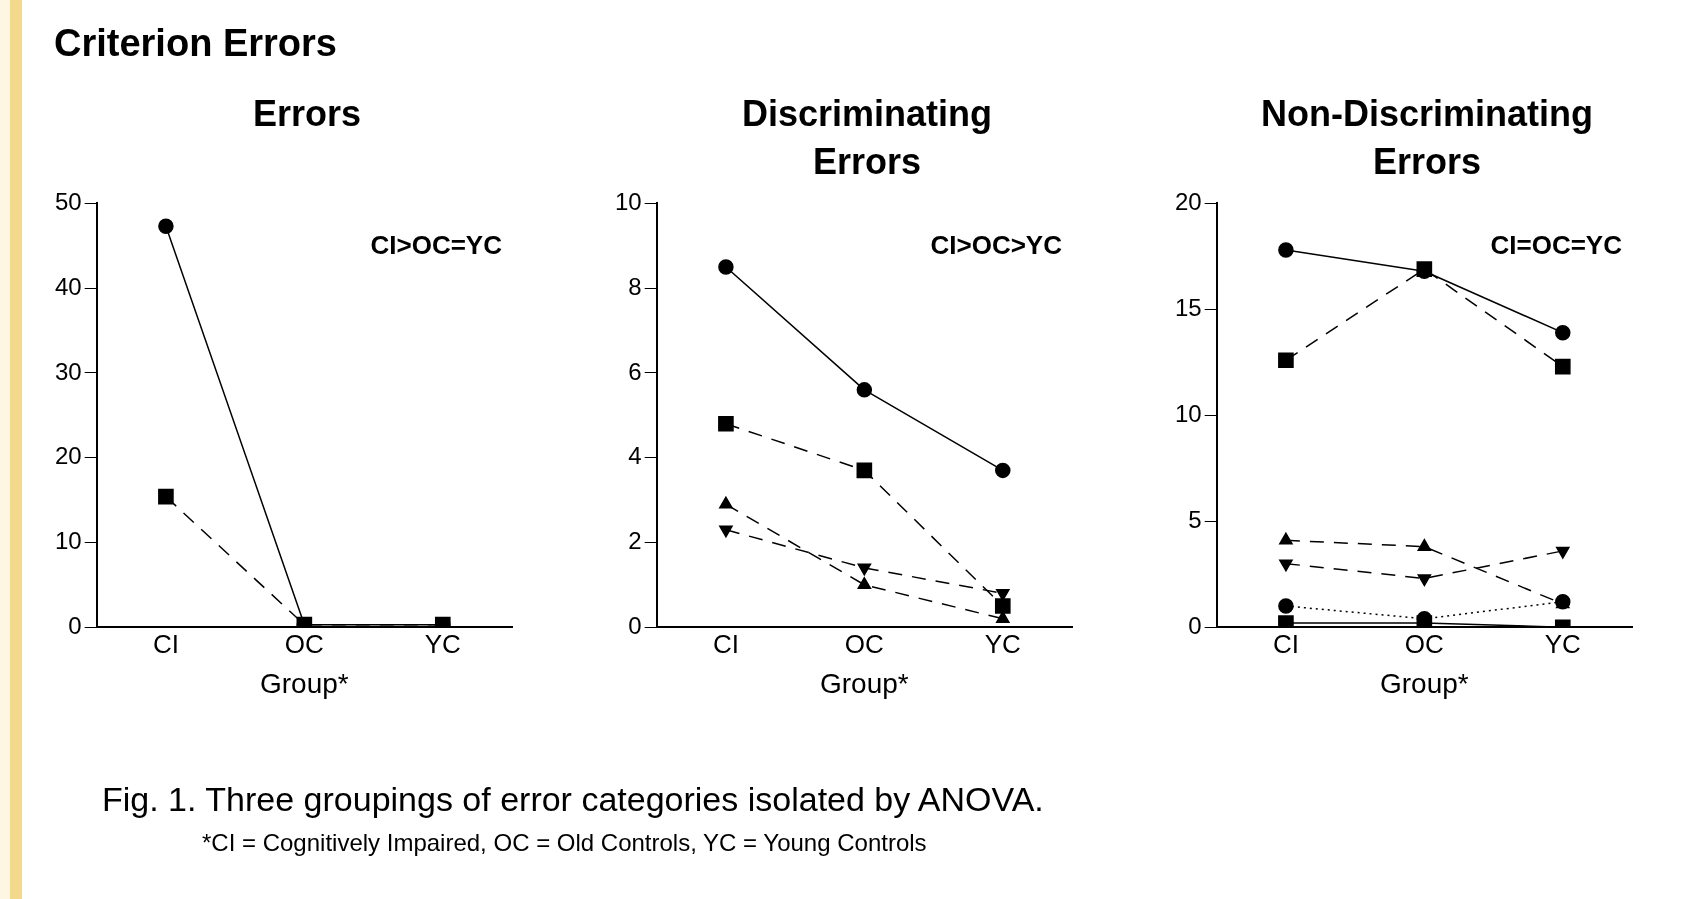  What do you see at coordinates (307, 114) in the screenshot?
I see `chart-title: Errors` at bounding box center [307, 114].